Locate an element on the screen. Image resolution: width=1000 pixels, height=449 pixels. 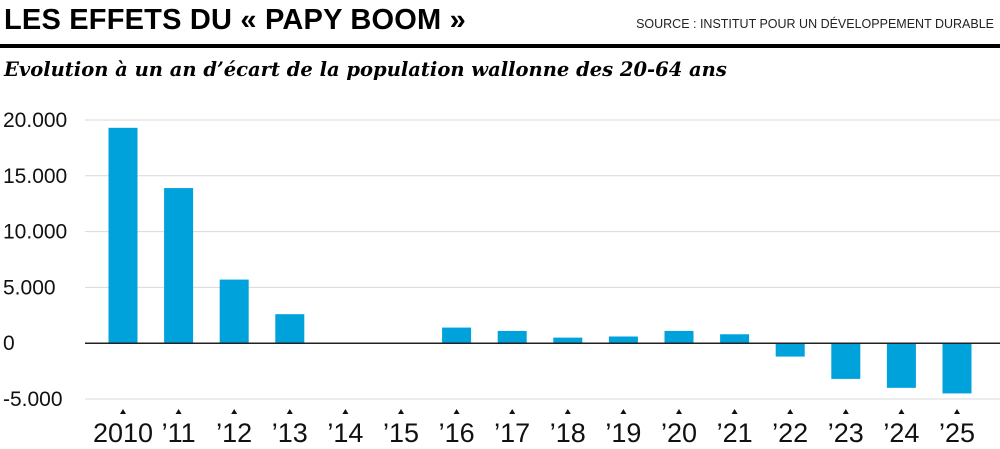
y-tick-label: 5.000 is located at coordinates (29, 287).